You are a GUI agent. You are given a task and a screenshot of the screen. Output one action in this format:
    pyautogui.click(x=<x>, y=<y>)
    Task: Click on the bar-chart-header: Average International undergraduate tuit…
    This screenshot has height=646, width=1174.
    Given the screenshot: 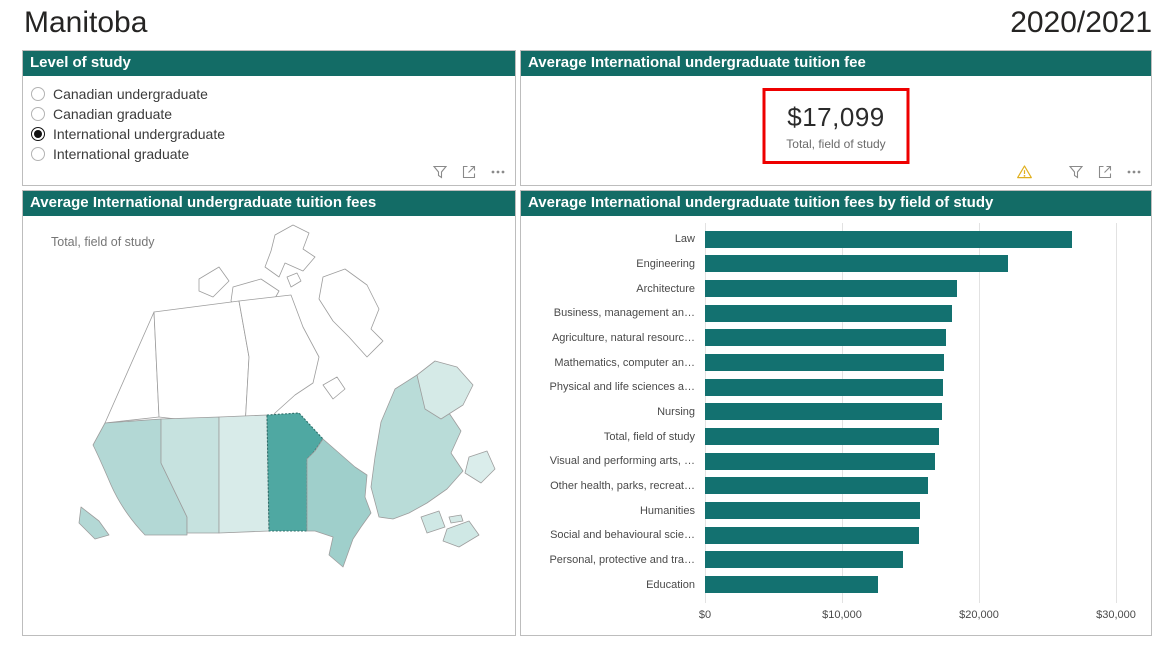 What is the action you would take?
    pyautogui.click(x=836, y=203)
    